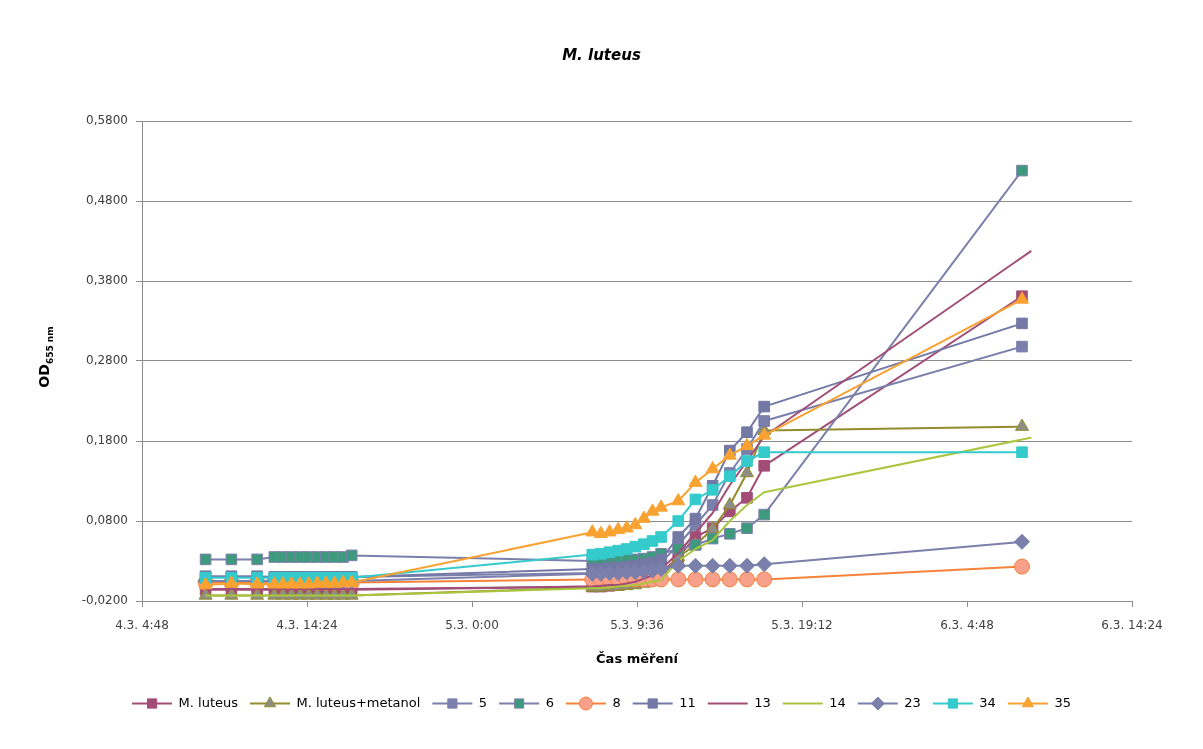  What do you see at coordinates (107, 520) in the screenshot?
I see `y-tick-label: 0,0800` at bounding box center [107, 520].